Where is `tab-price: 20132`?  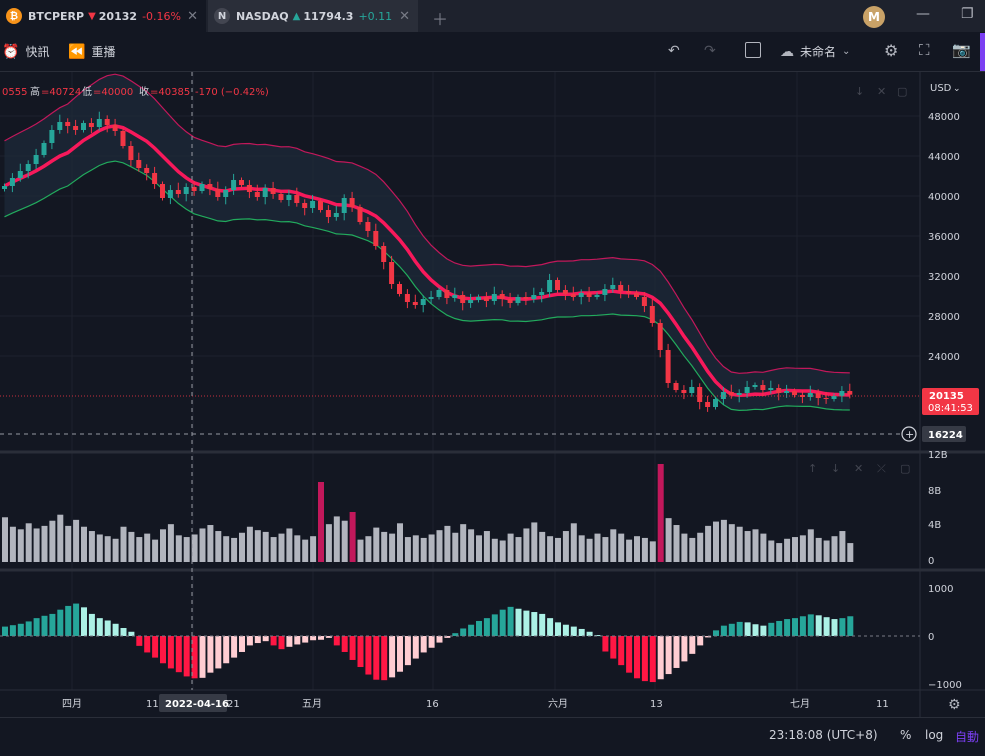 tab-price: 20132 is located at coordinates (118, 16).